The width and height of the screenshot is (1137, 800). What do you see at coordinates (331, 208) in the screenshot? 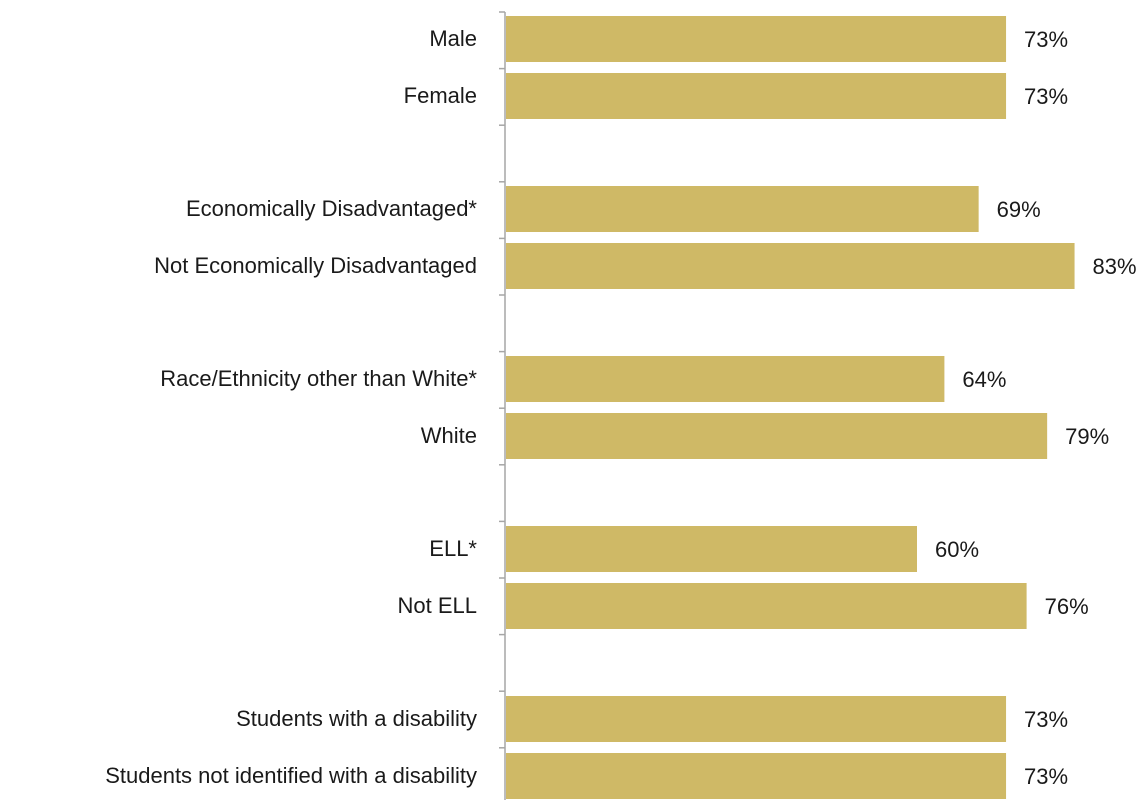
I see `category-label: Economically Disadvantaged*` at bounding box center [331, 208].